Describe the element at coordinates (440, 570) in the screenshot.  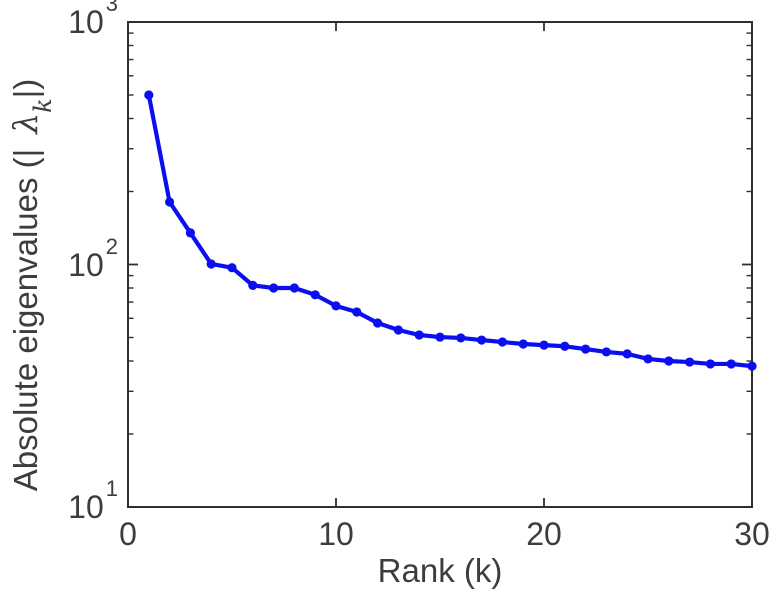
I see `x-axis-label: Rank (k)` at that location.